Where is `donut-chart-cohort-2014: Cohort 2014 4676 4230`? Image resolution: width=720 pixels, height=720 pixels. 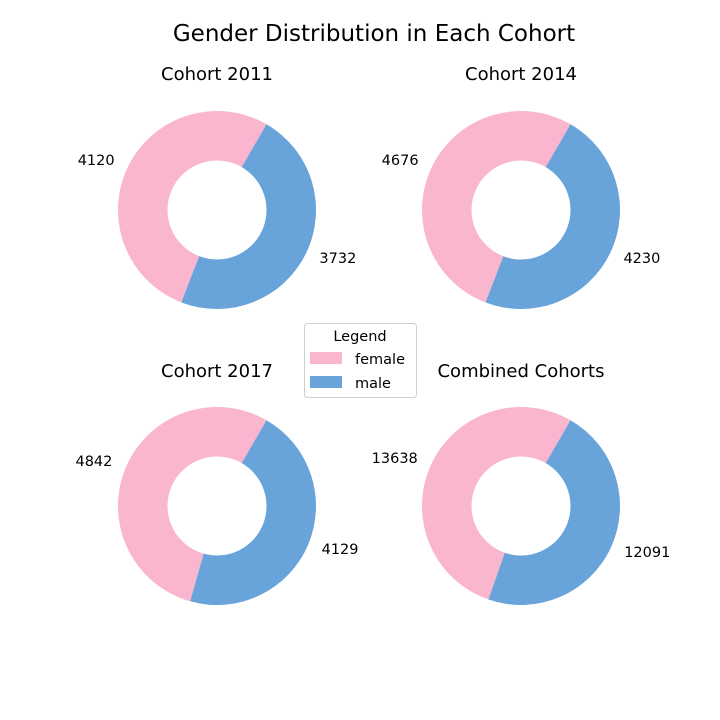 donut-chart-cohort-2014: Cohort 2014 4676 4230 is located at coordinates (521, 186).